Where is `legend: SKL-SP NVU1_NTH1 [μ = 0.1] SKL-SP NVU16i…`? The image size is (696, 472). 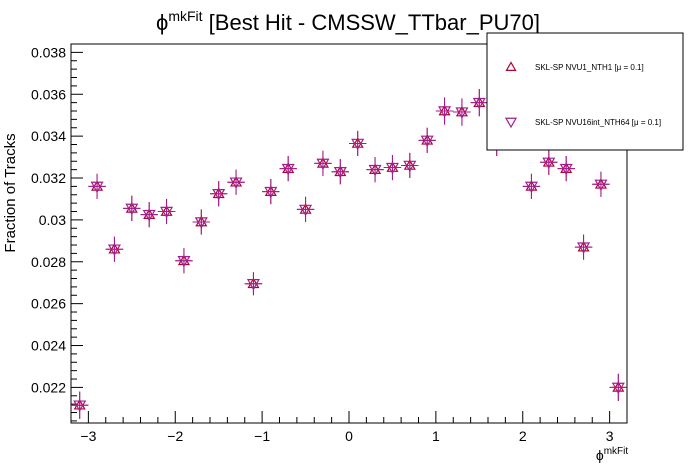
legend: SKL-SP NVU1_NTH1 [μ = 0.1] SKL-SP NVU16i… is located at coordinates (585, 91).